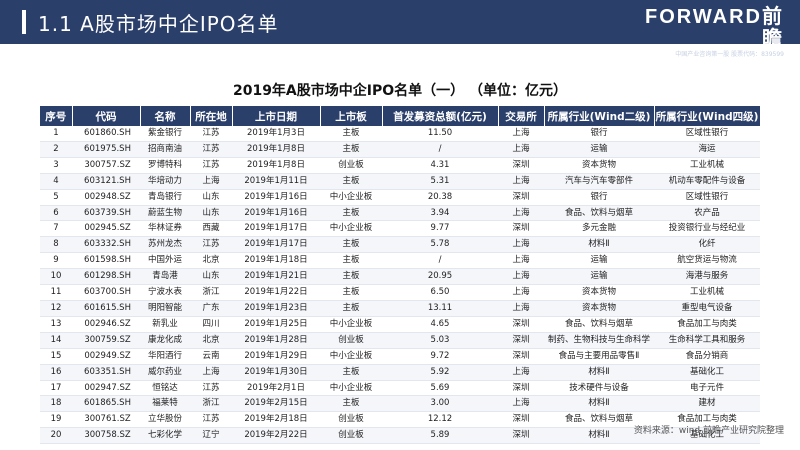 The width and height of the screenshot is (800, 450). Describe the element at coordinates (400, 245) in the screenshot. I see `table-row: 8 603332.SH 苏州龙杰 江苏 2019年1月17日 主板 5.78 上海 材料Ⅱ 化纤` at that location.